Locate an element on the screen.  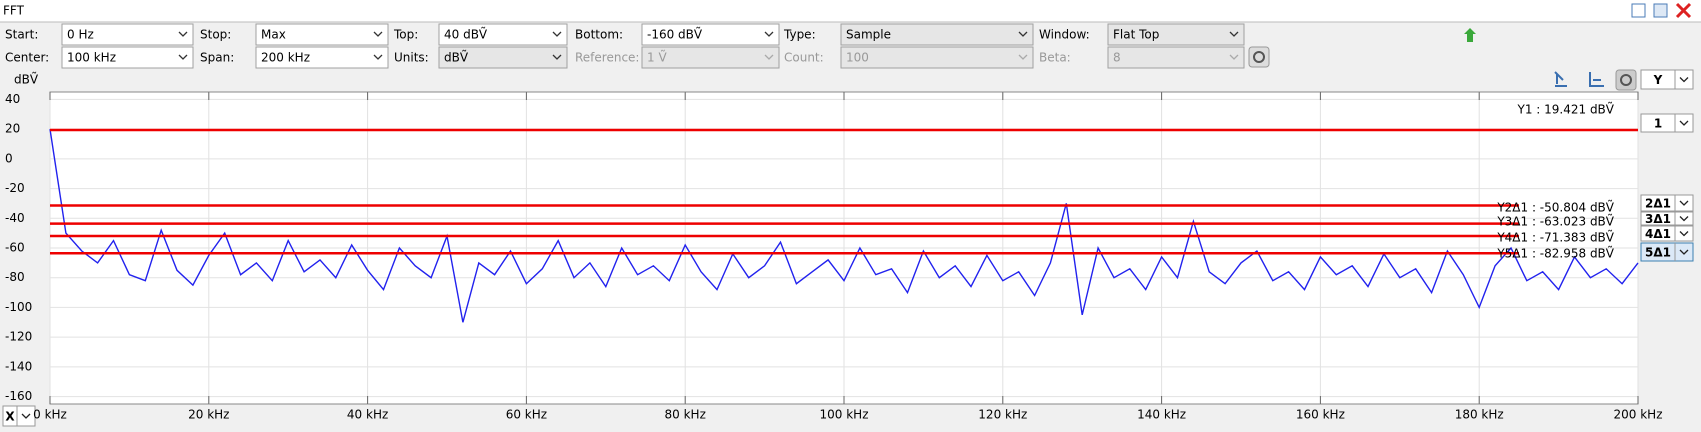
field-label: Count: is located at coordinates (804, 58).